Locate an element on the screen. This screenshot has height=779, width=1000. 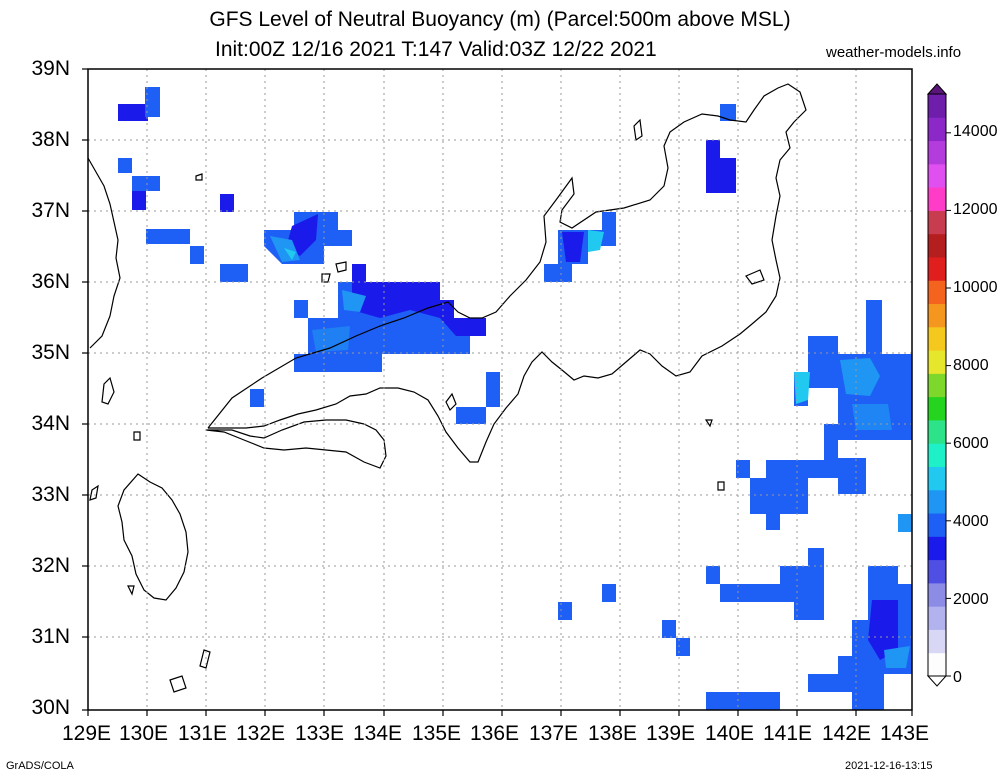
colorbar-label-8000: 8000 is located at coordinates (971, 365).